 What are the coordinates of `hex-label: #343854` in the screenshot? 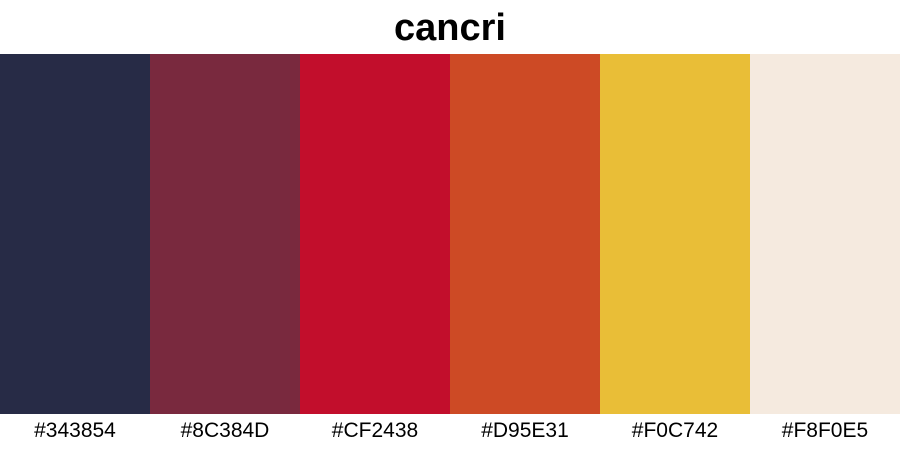 It's located at (75, 430).